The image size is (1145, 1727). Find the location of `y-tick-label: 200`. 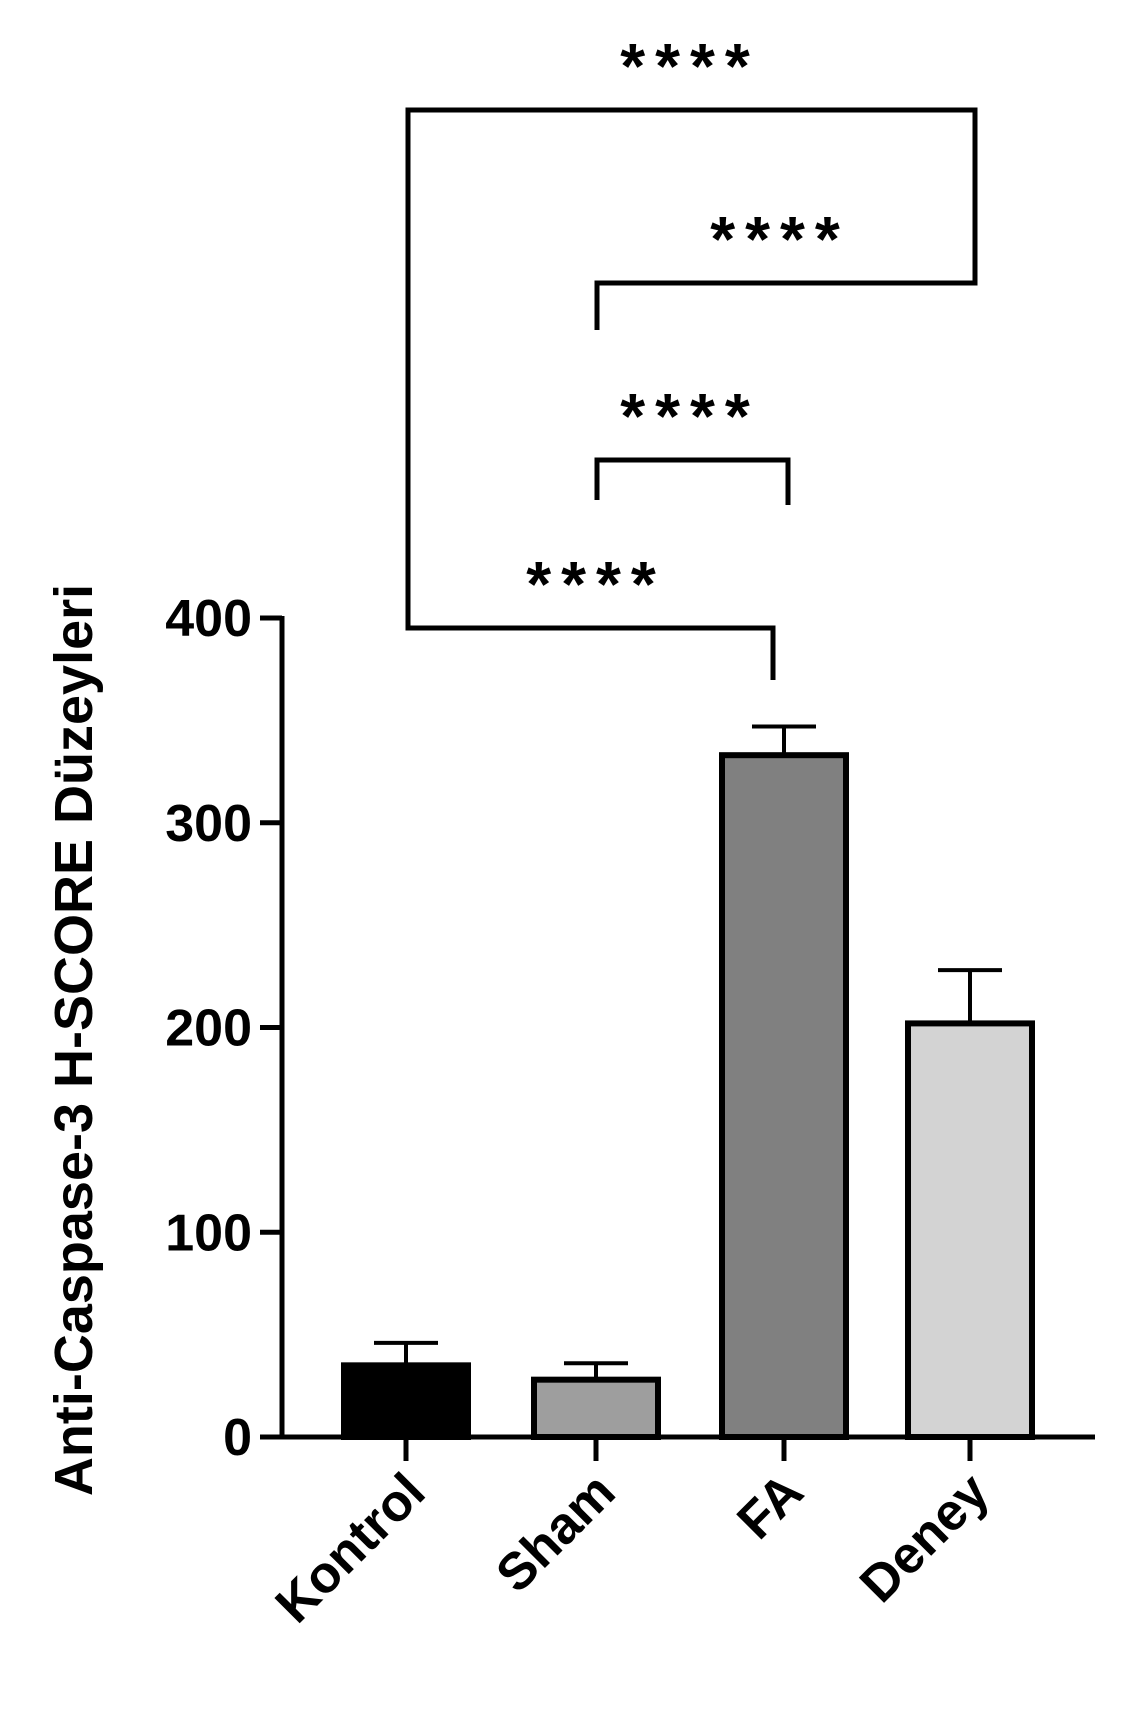

y-tick-label: 200 is located at coordinates (208, 1029).